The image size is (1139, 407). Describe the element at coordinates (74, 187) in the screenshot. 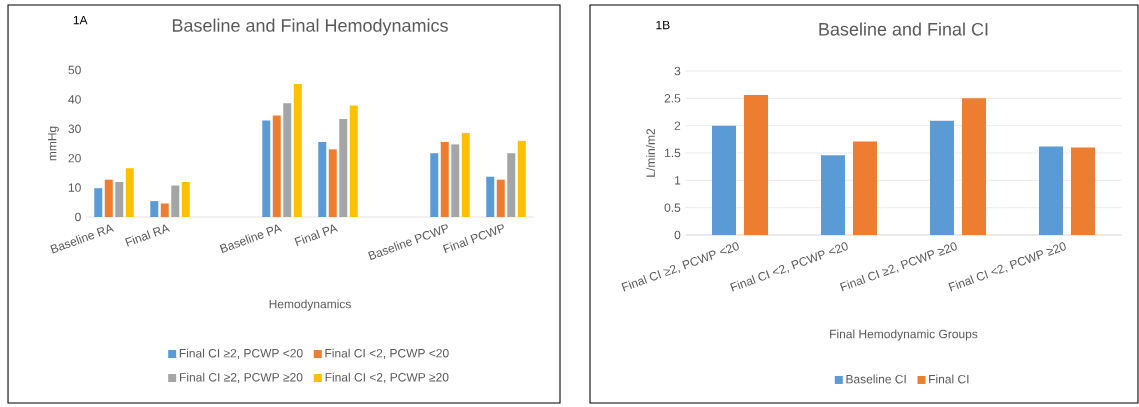

I see `y-tick-label: 10` at that location.